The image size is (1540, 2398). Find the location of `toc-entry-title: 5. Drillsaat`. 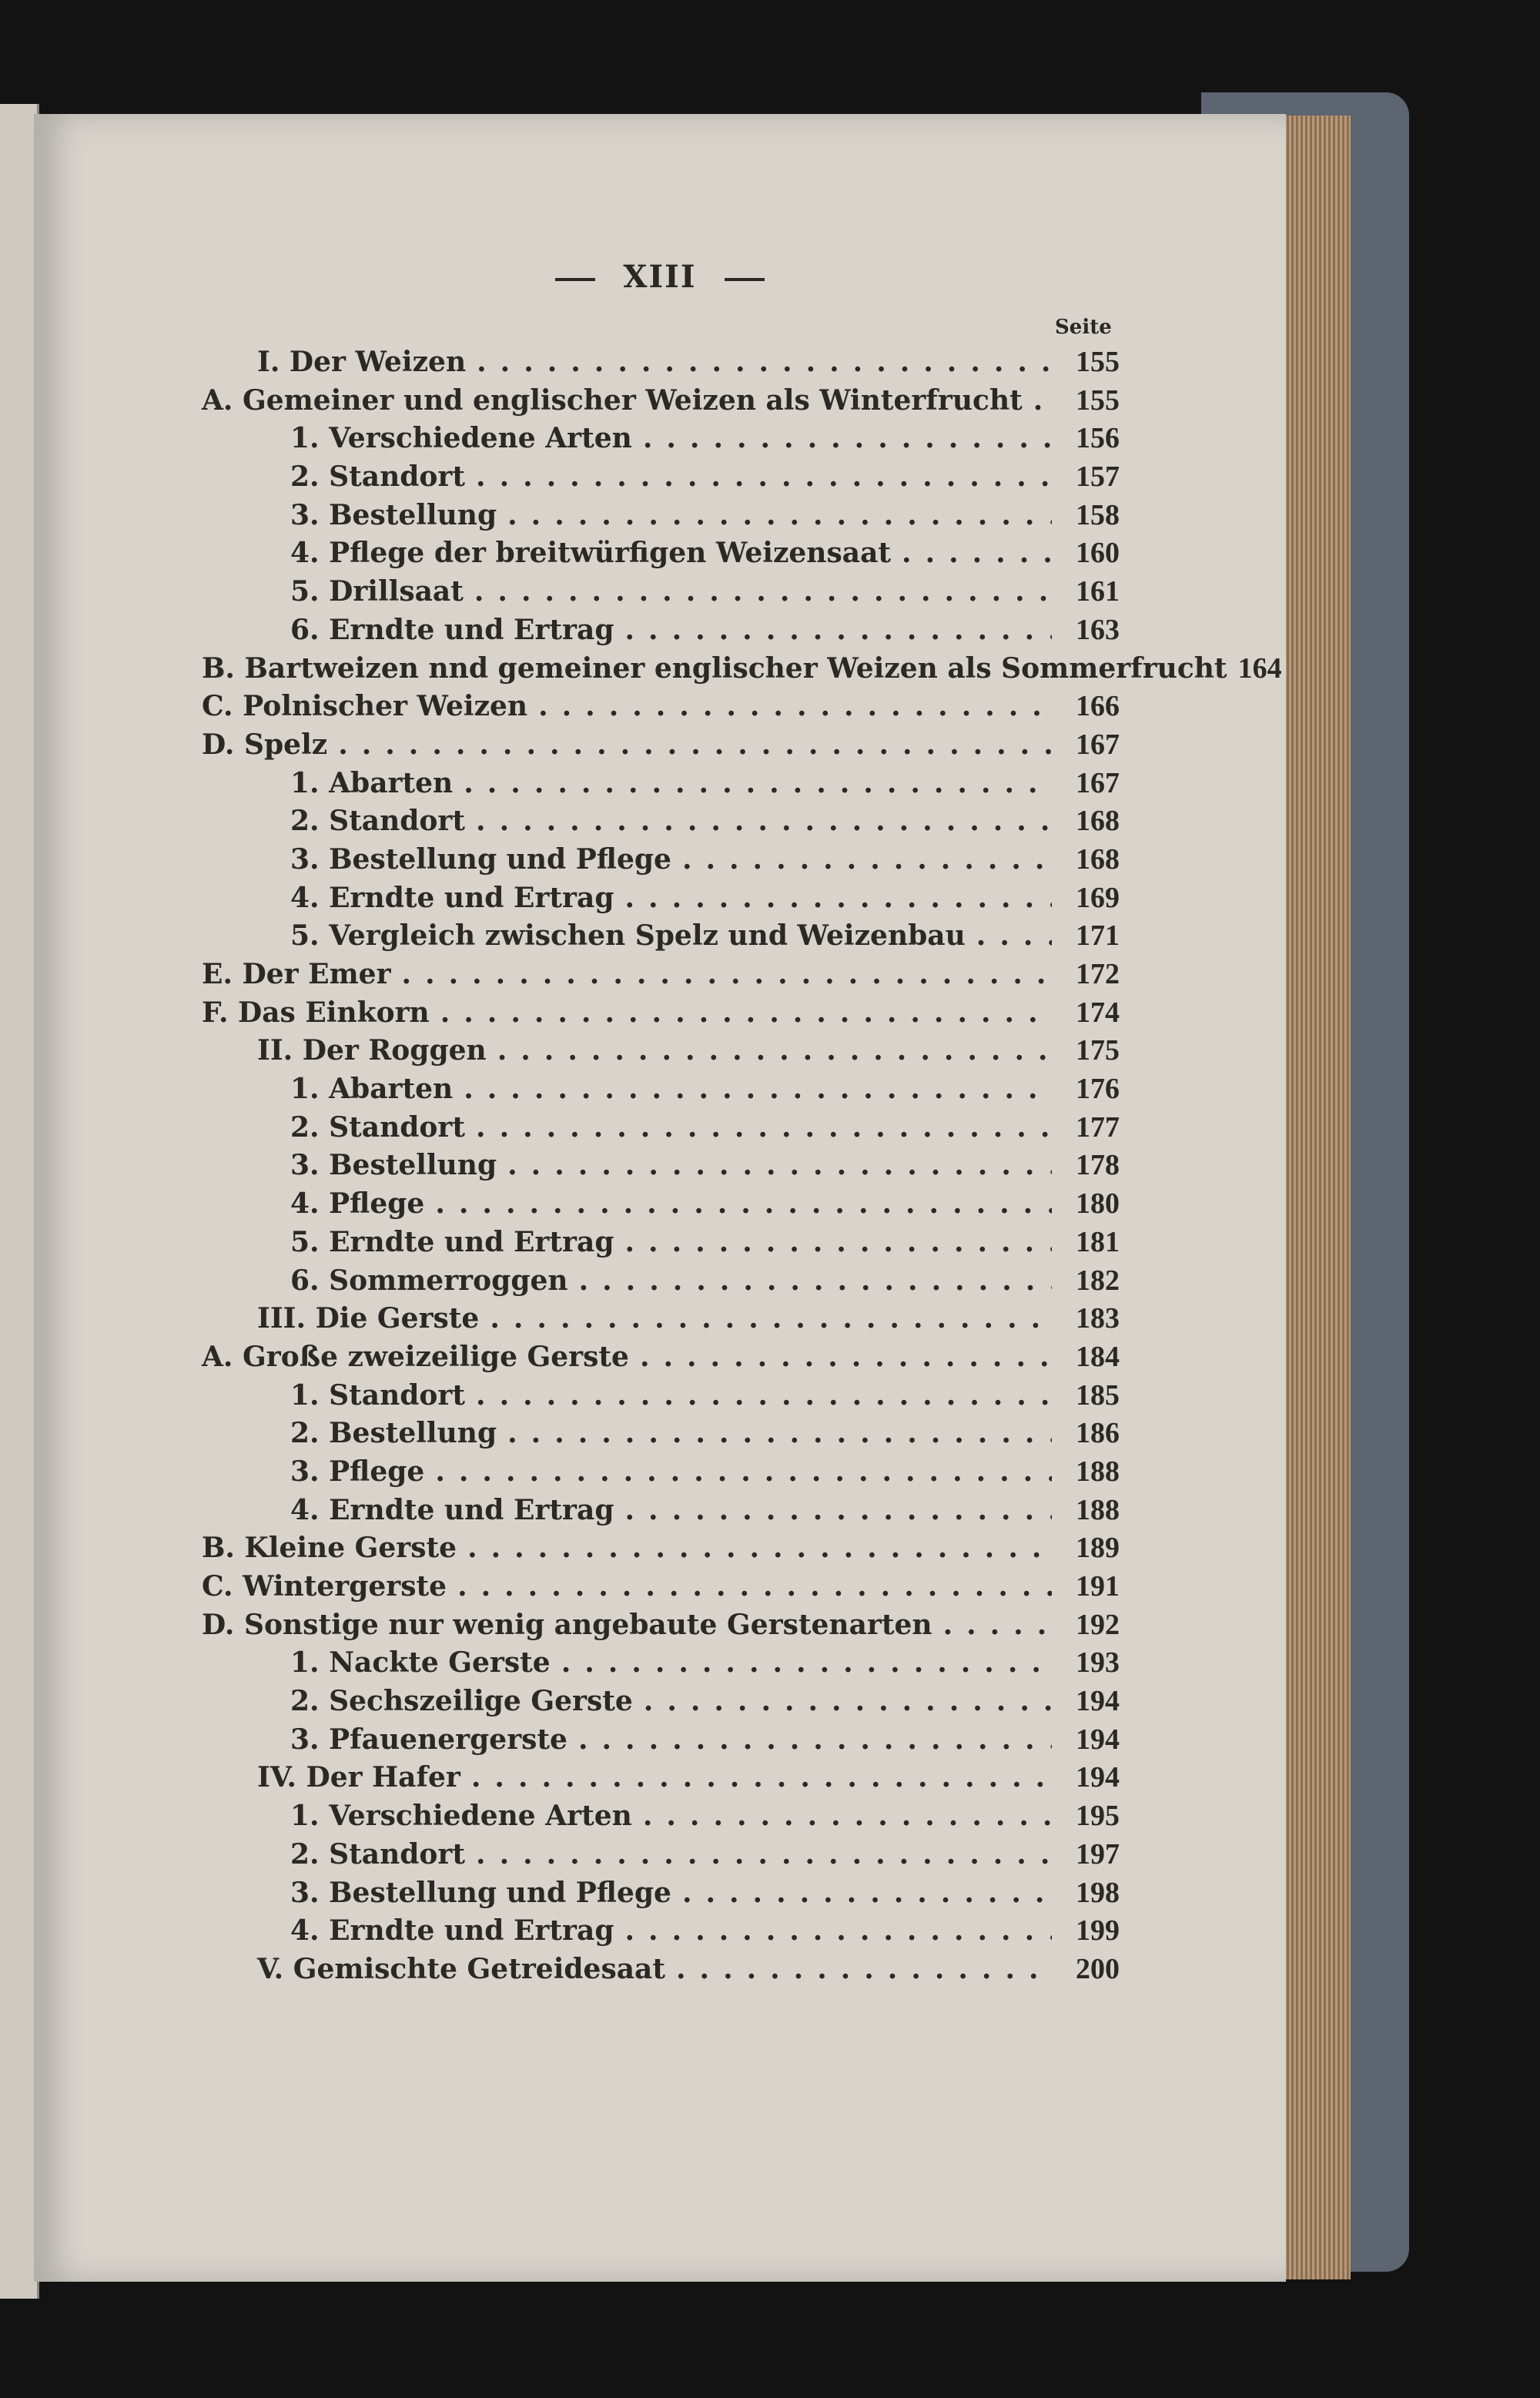

toc-entry-title: 5. Drillsaat is located at coordinates (377, 592).